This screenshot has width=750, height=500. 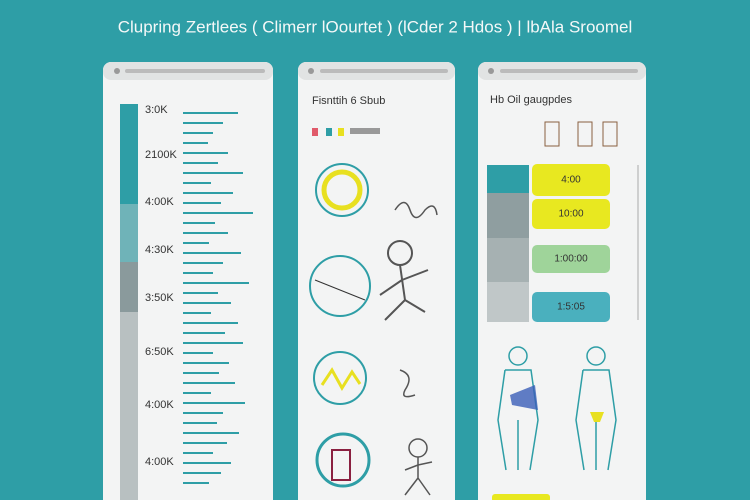 I want to click on bar-label: 1:00:00, so click(x=571, y=259).